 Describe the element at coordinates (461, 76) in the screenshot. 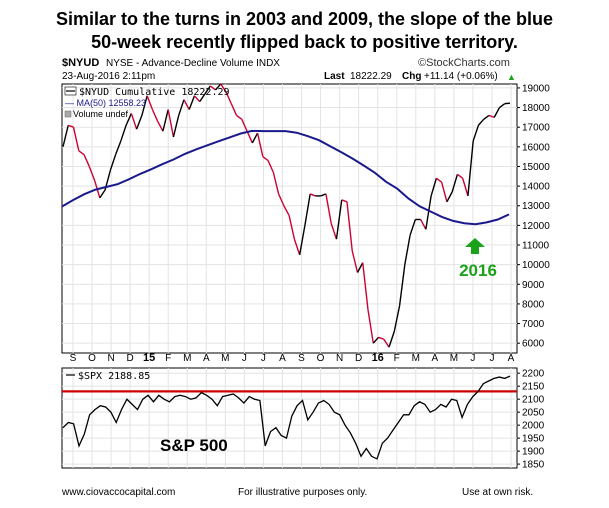

I see `chg-value: +11.14 (+0.06%)` at that location.